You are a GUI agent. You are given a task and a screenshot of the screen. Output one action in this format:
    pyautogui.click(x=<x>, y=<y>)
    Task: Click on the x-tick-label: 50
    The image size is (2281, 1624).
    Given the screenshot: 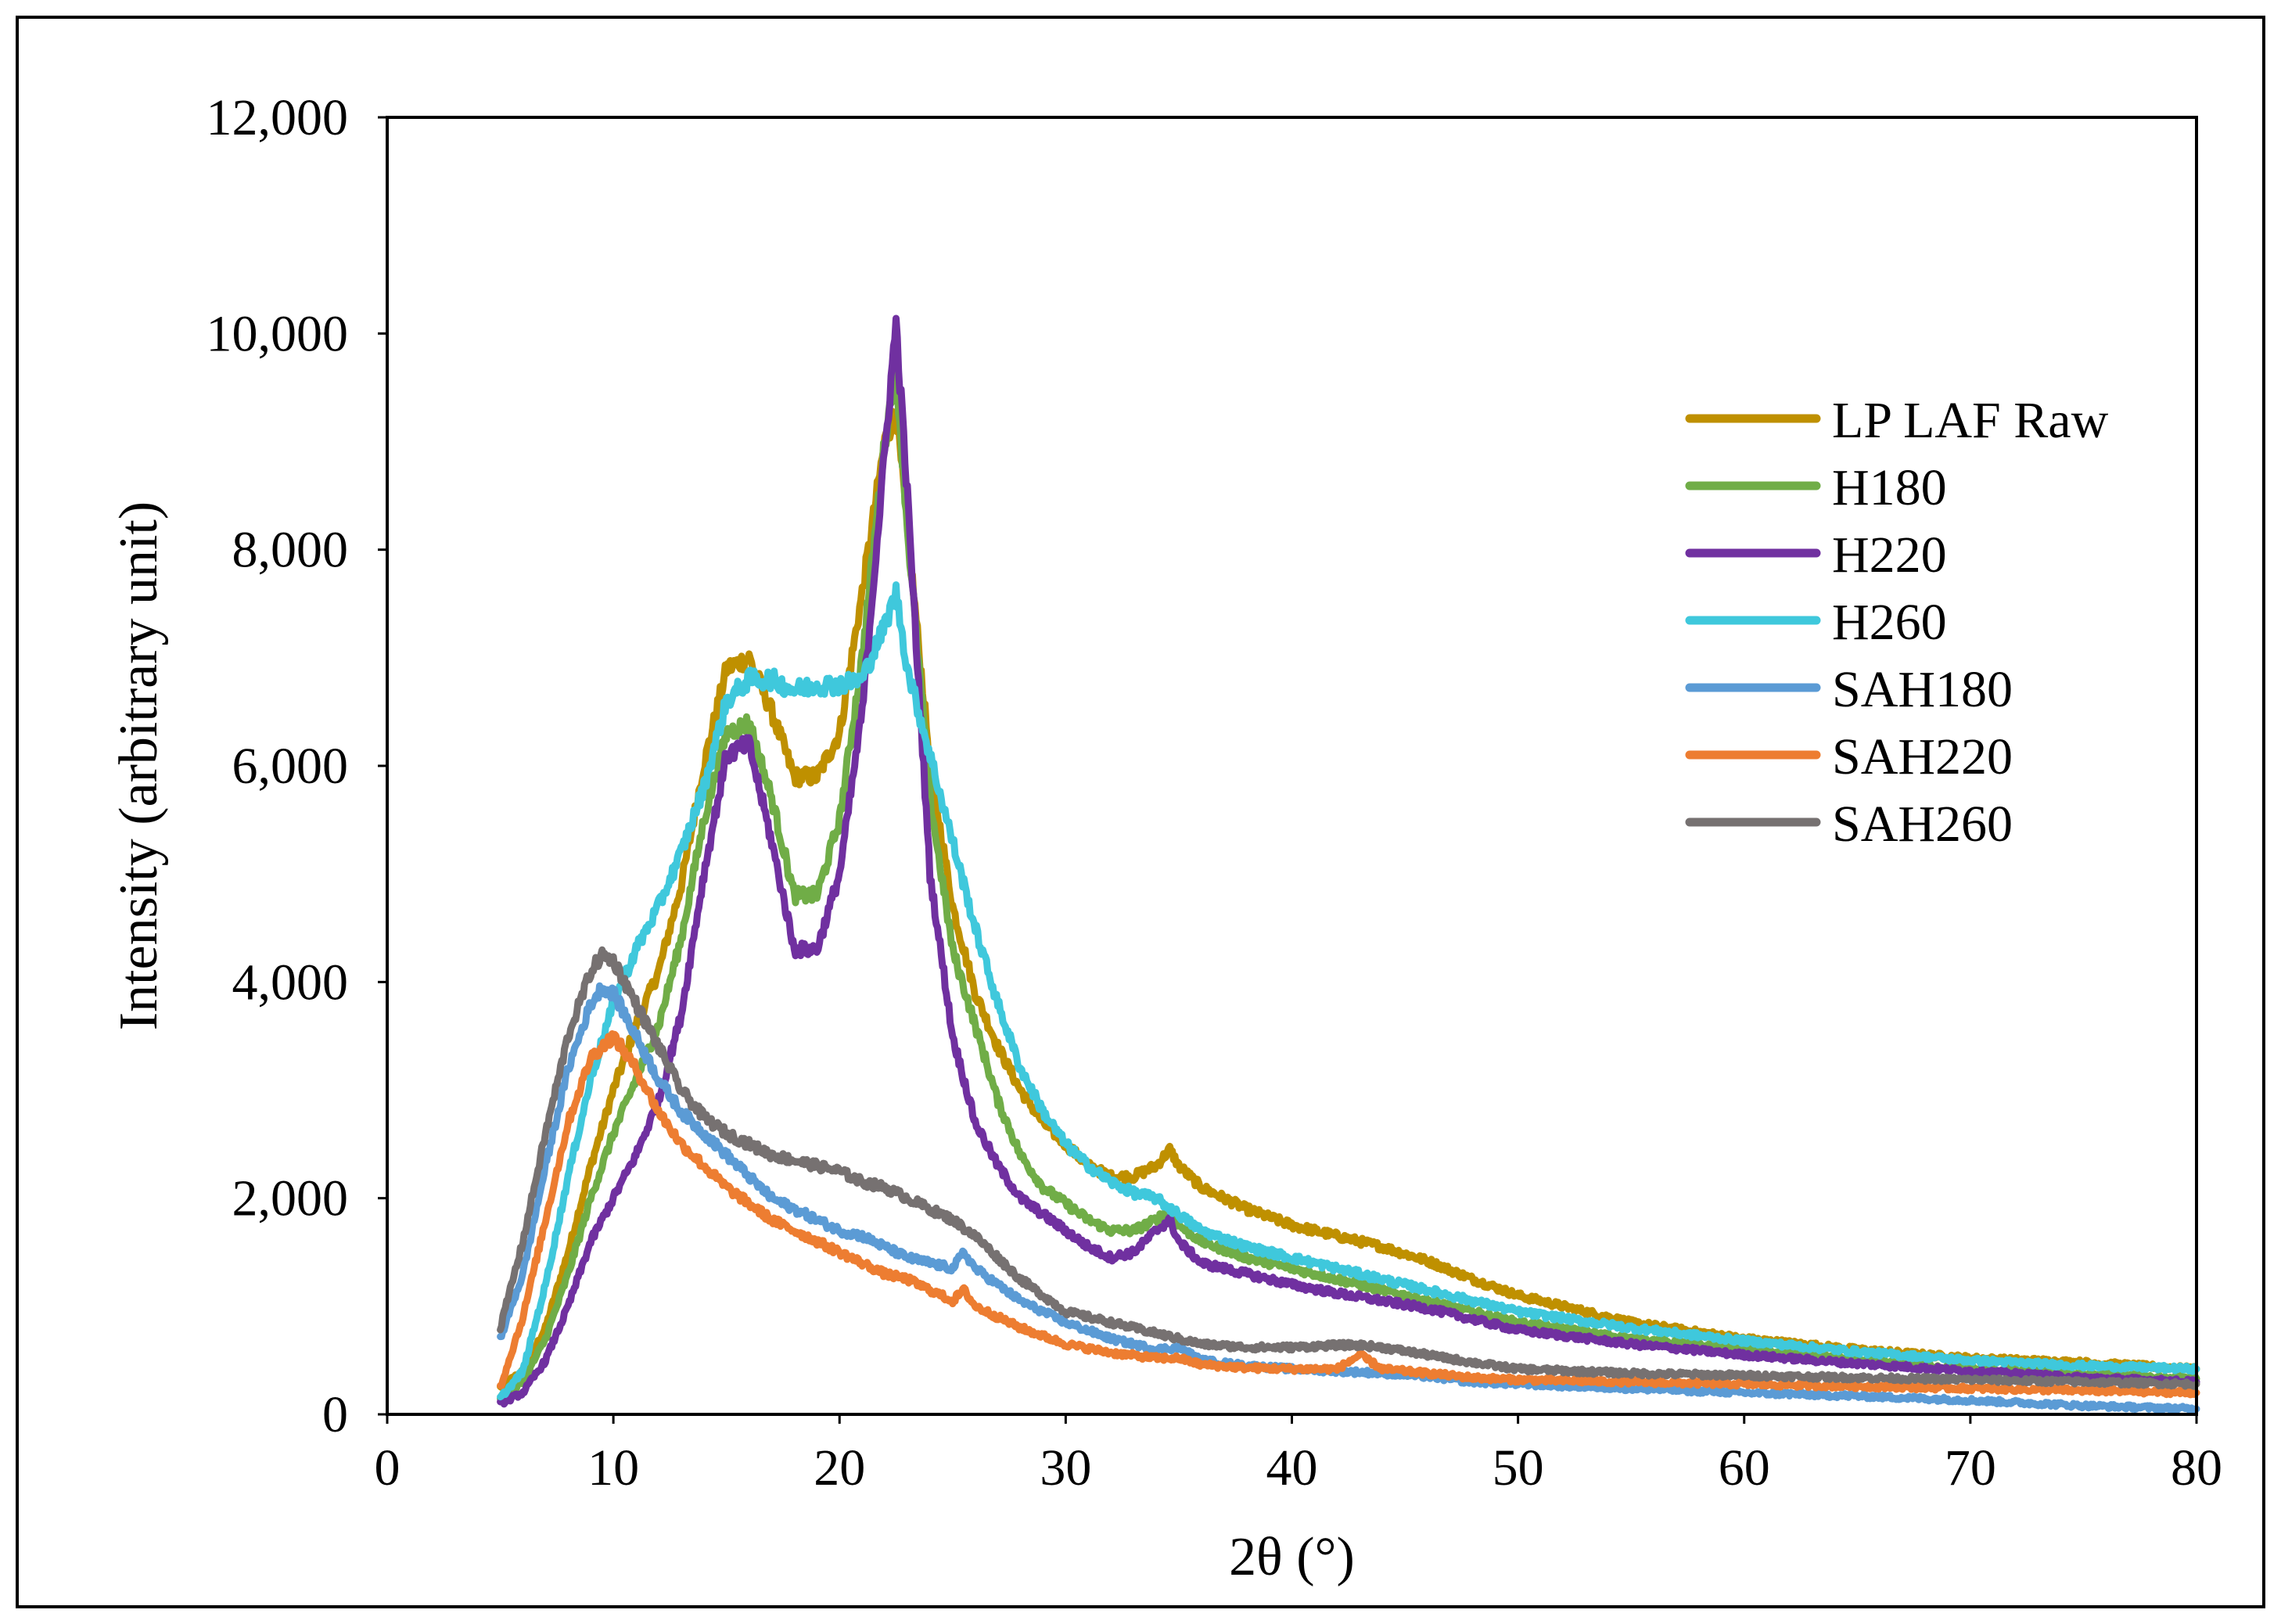 What is the action you would take?
    pyautogui.click(x=1518, y=1467)
    